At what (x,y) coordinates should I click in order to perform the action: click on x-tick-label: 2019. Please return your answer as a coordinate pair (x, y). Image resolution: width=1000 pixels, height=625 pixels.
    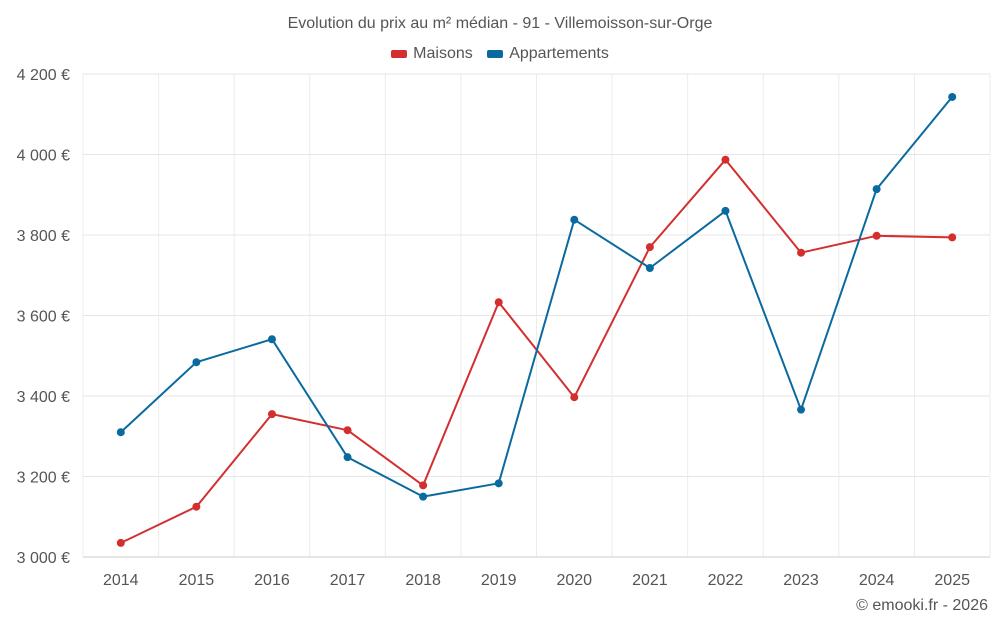
    Looking at the image, I should click on (499, 580).